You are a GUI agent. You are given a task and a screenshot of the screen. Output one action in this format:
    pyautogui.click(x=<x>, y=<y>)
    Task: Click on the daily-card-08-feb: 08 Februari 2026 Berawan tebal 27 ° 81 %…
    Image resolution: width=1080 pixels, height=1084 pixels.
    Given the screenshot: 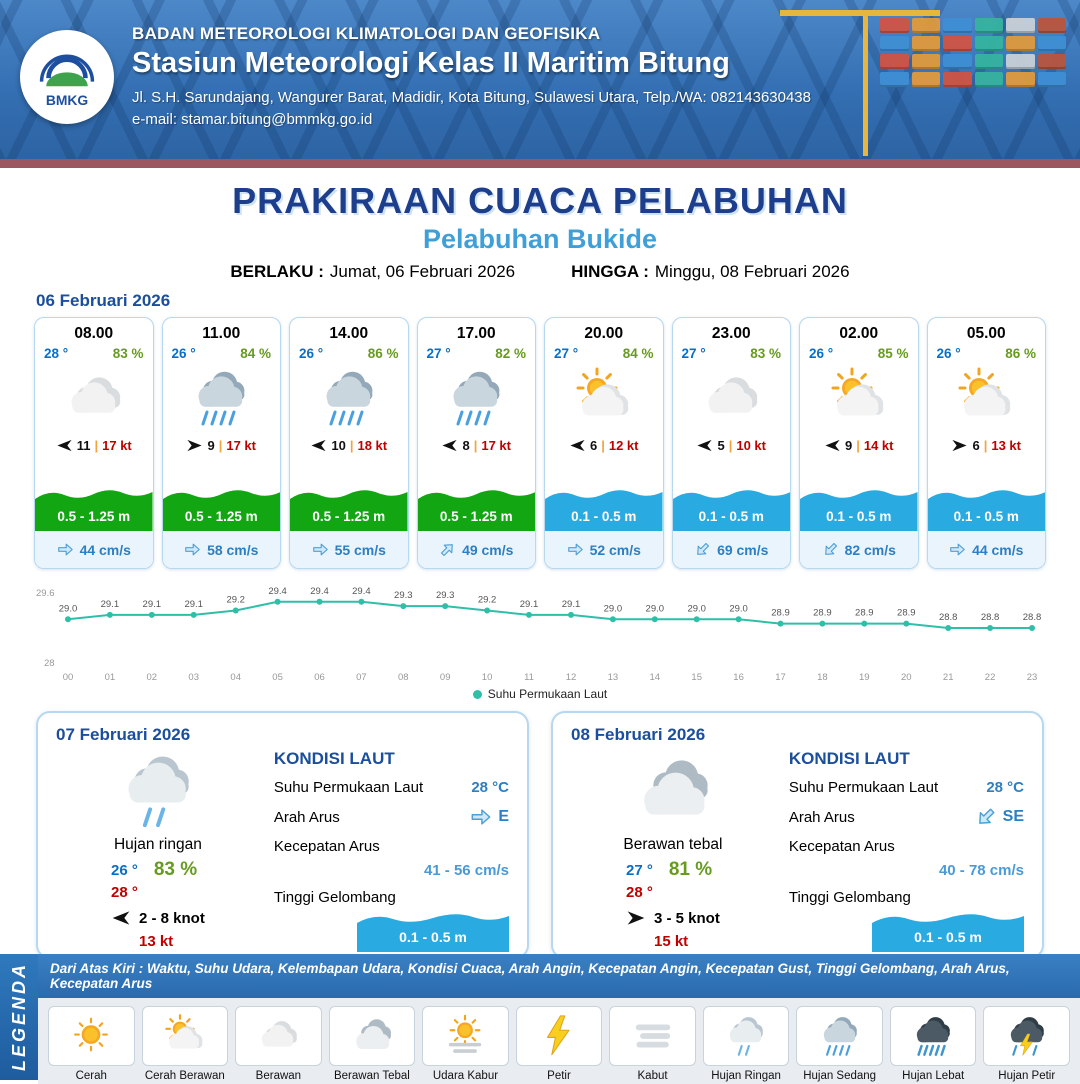 What is the action you would take?
    pyautogui.click(x=797, y=835)
    